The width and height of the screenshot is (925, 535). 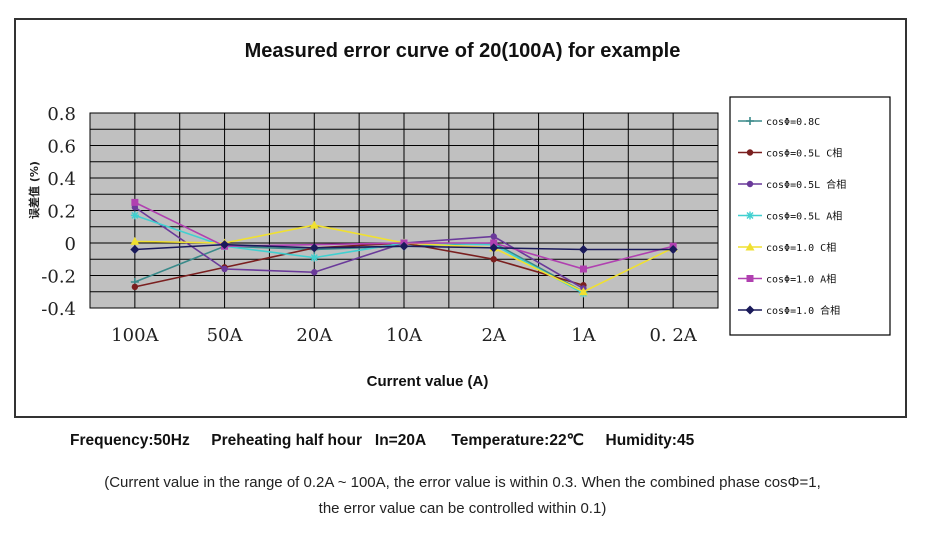 What do you see at coordinates (135, 335) in the screenshot?
I see `x-tick-label: 100A` at bounding box center [135, 335].